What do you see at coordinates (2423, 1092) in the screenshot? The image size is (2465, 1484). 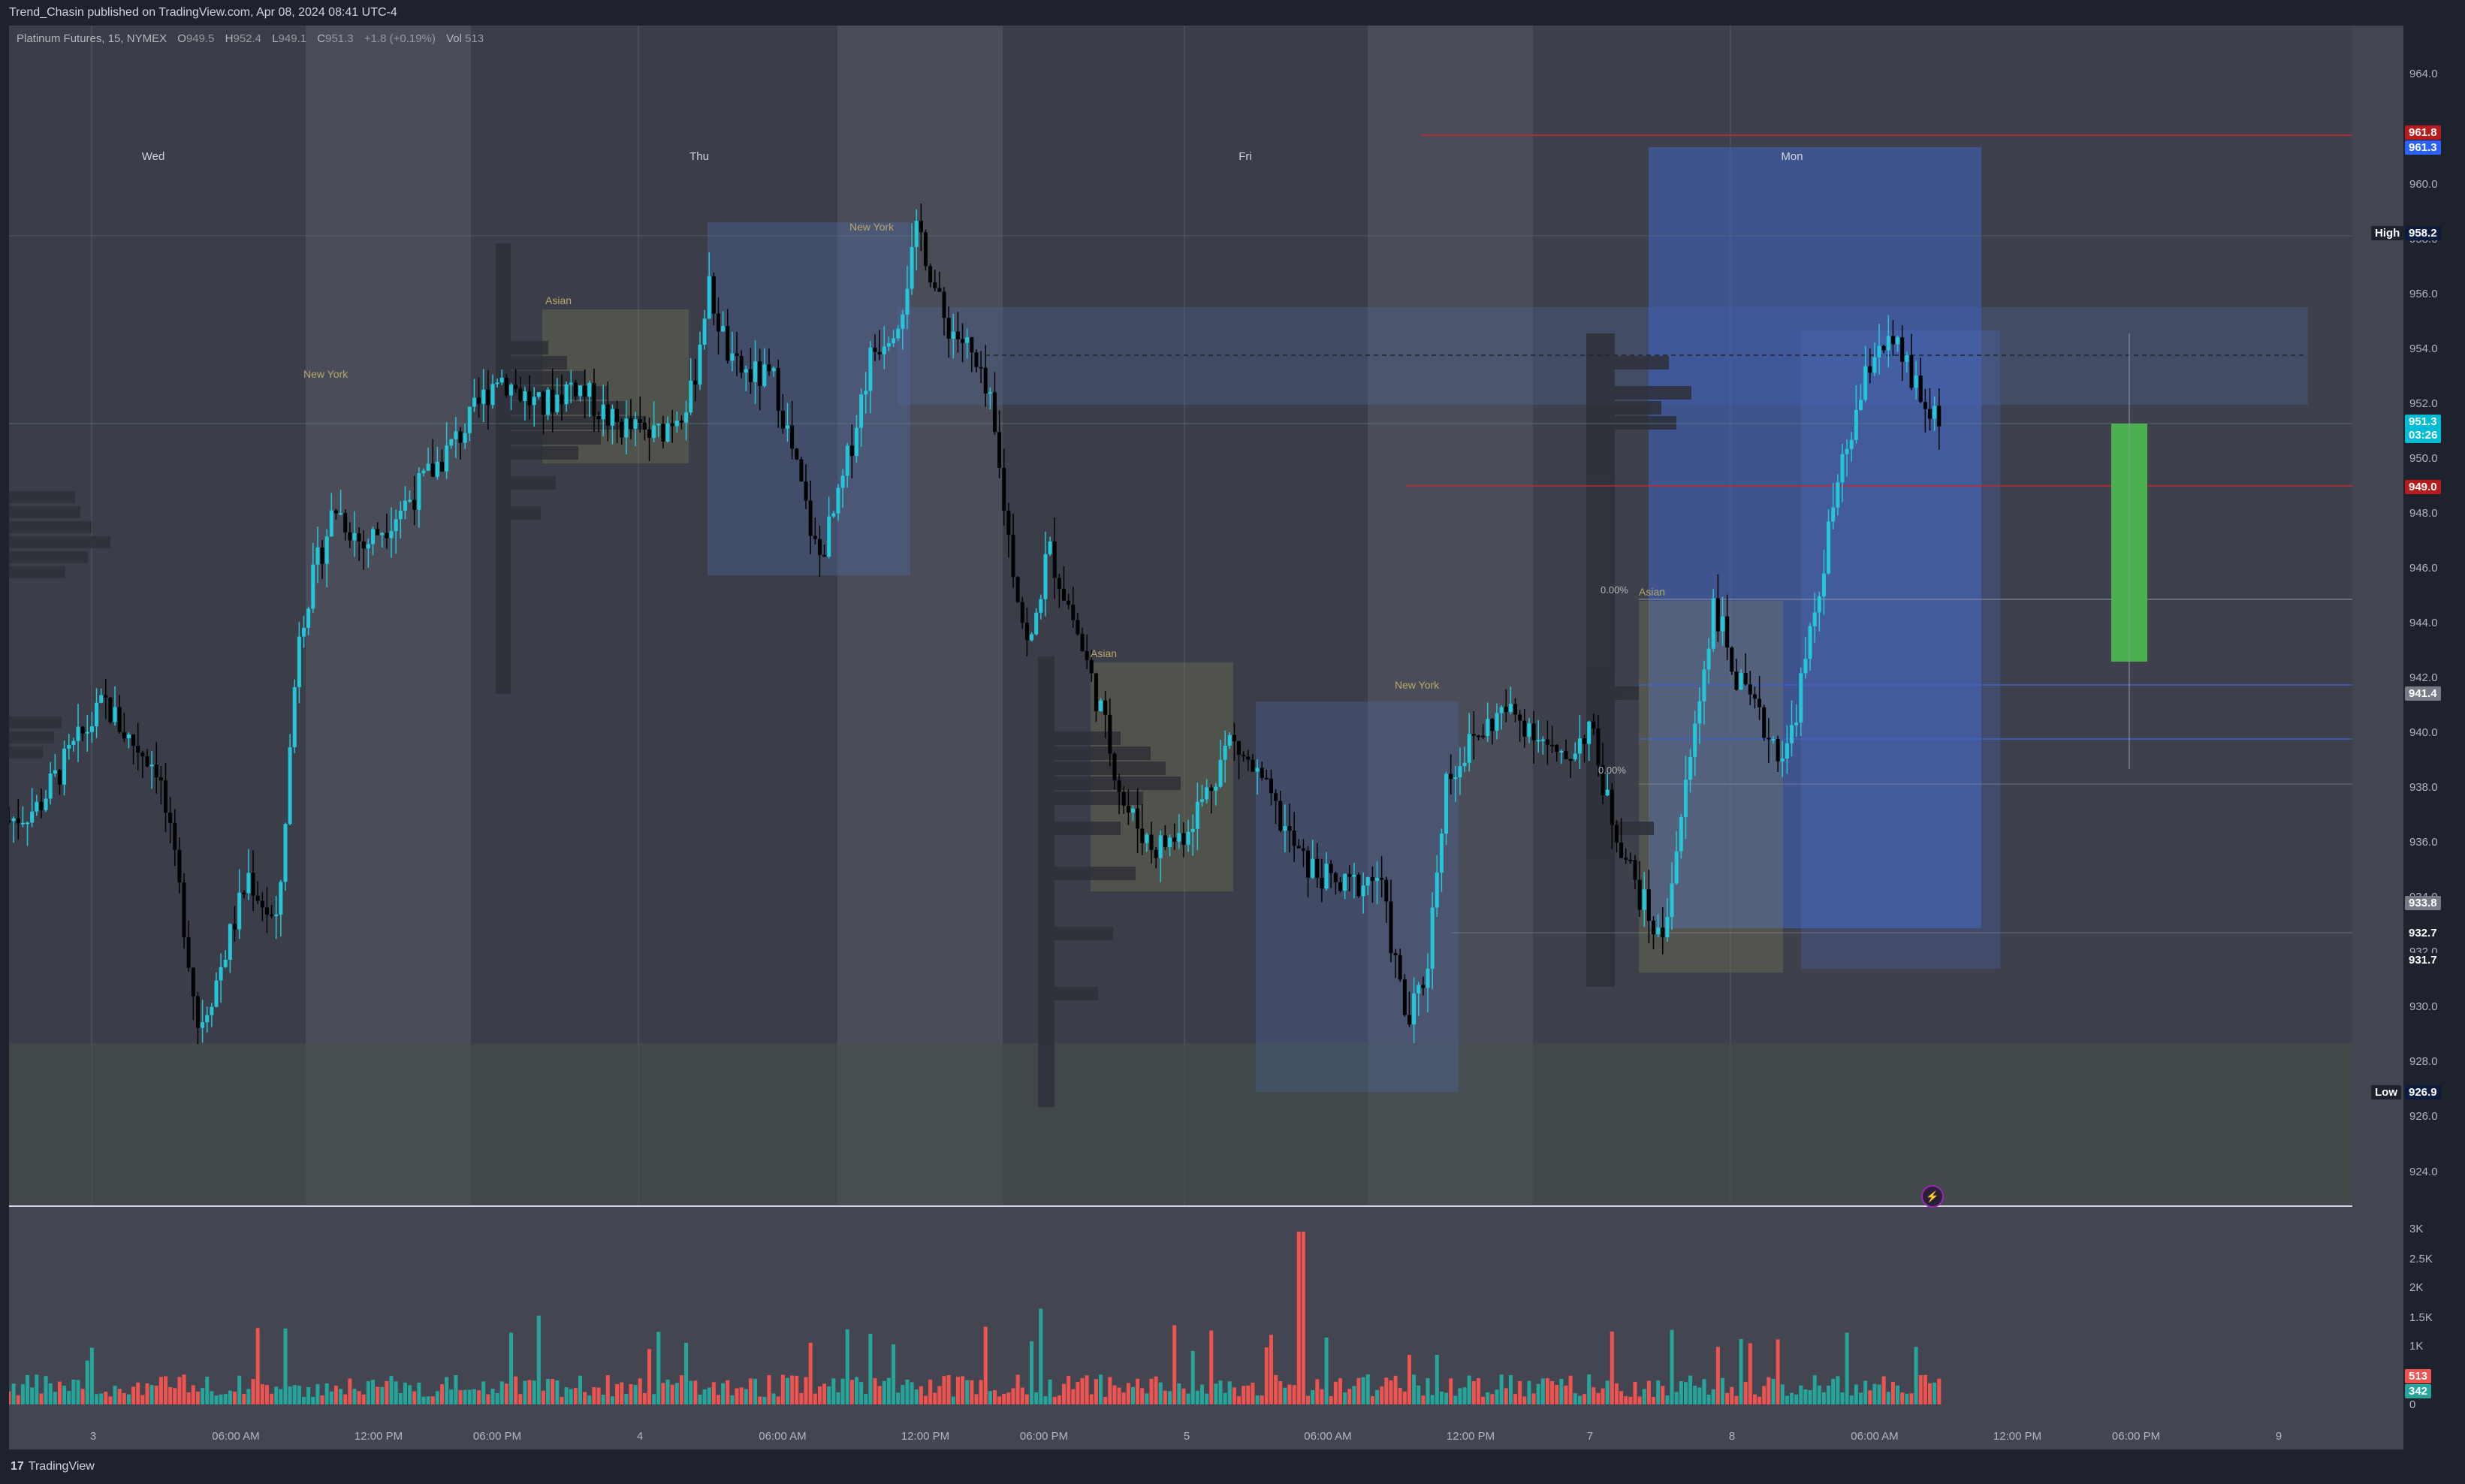 I see `low-tag-value: 926.9` at bounding box center [2423, 1092].